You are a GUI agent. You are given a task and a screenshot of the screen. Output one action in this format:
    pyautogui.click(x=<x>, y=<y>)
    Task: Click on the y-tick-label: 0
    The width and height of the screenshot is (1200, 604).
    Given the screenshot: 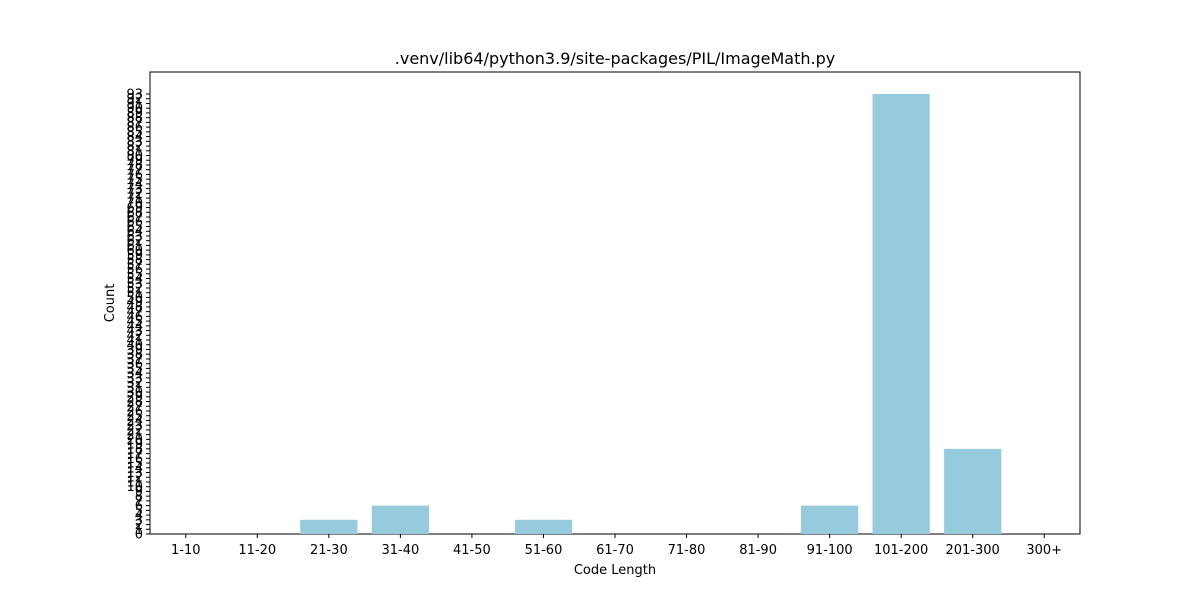 What is the action you would take?
    pyautogui.click(x=139, y=535)
    